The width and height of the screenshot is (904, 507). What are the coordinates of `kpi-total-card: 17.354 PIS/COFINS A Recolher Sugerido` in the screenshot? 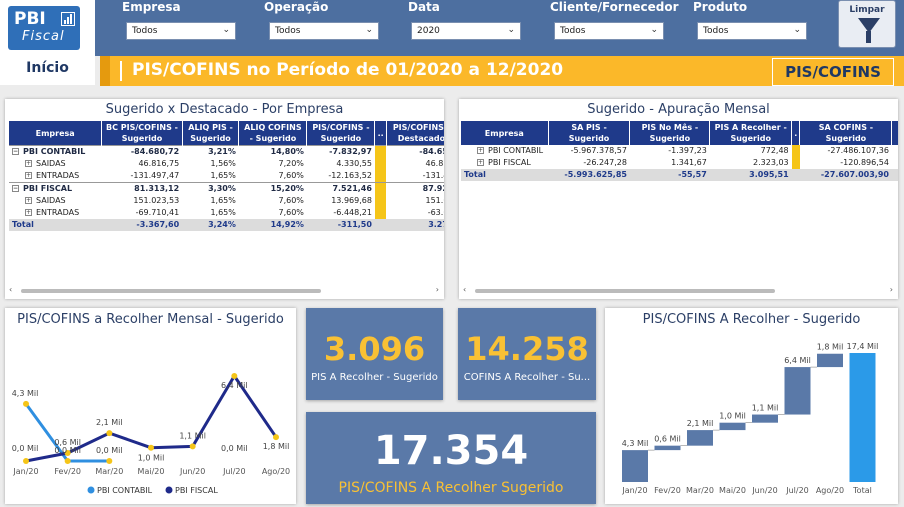 It's located at (451, 458).